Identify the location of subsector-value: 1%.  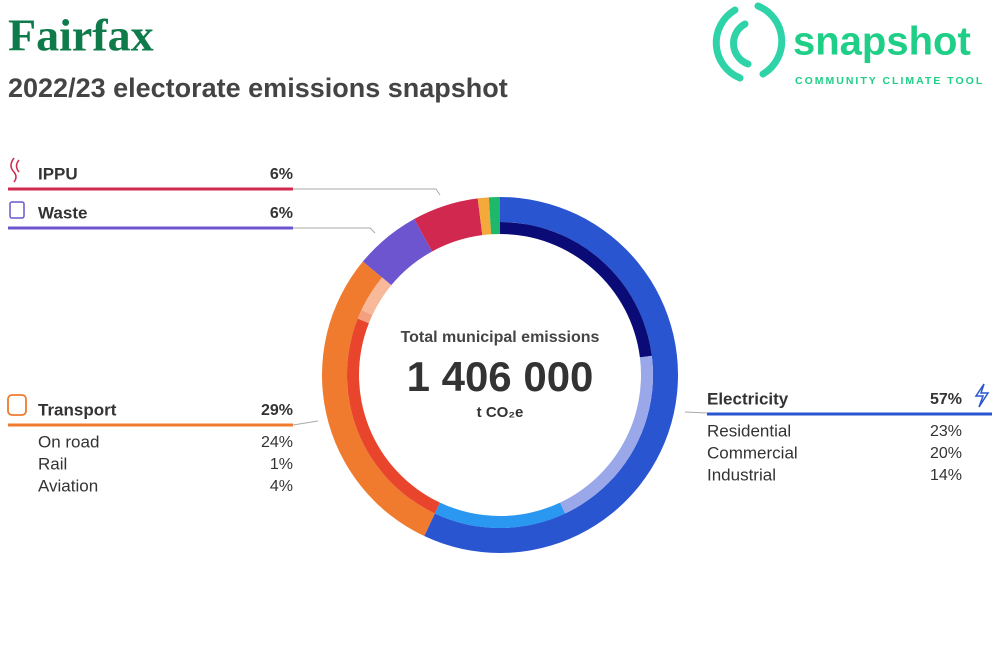
(281, 464).